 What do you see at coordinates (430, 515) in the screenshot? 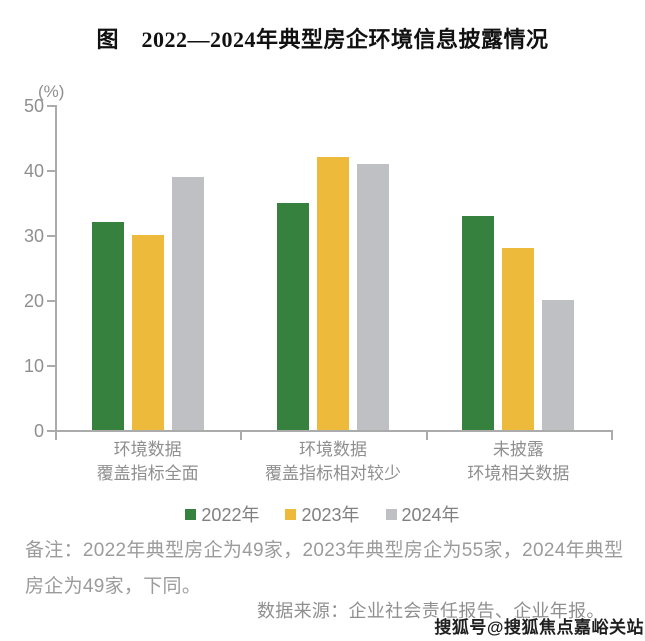
I see `legend-label: 2024年` at bounding box center [430, 515].